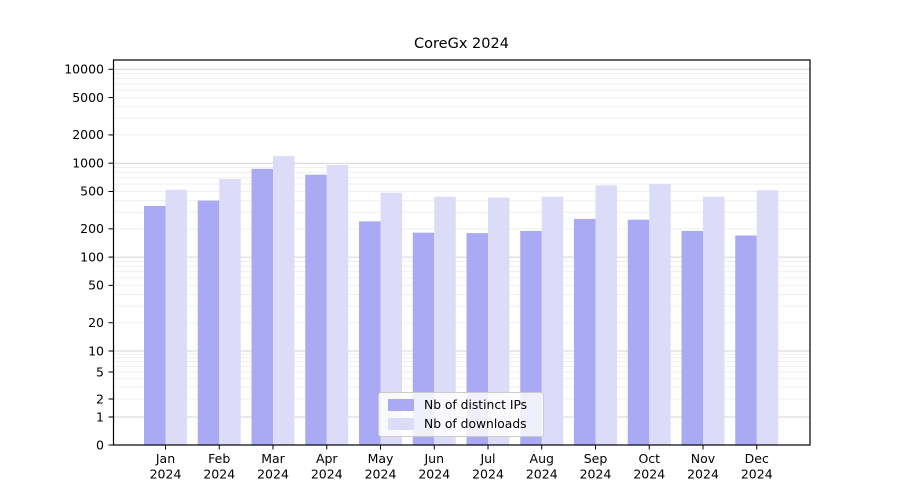 This screenshot has height=500, width=900. Describe the element at coordinates (499, 321) in the screenshot. I see `bar-downloads-jul` at that location.